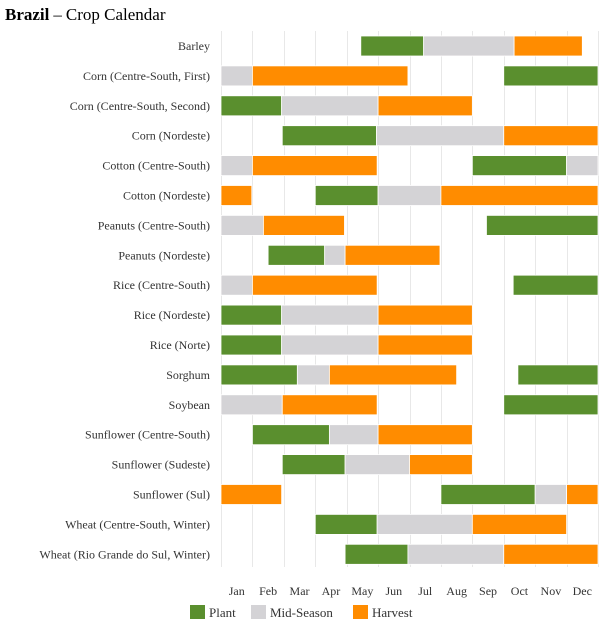  What do you see at coordinates (311, 345) in the screenshot?
I see `crop-row: Rice (Norte)` at bounding box center [311, 345].